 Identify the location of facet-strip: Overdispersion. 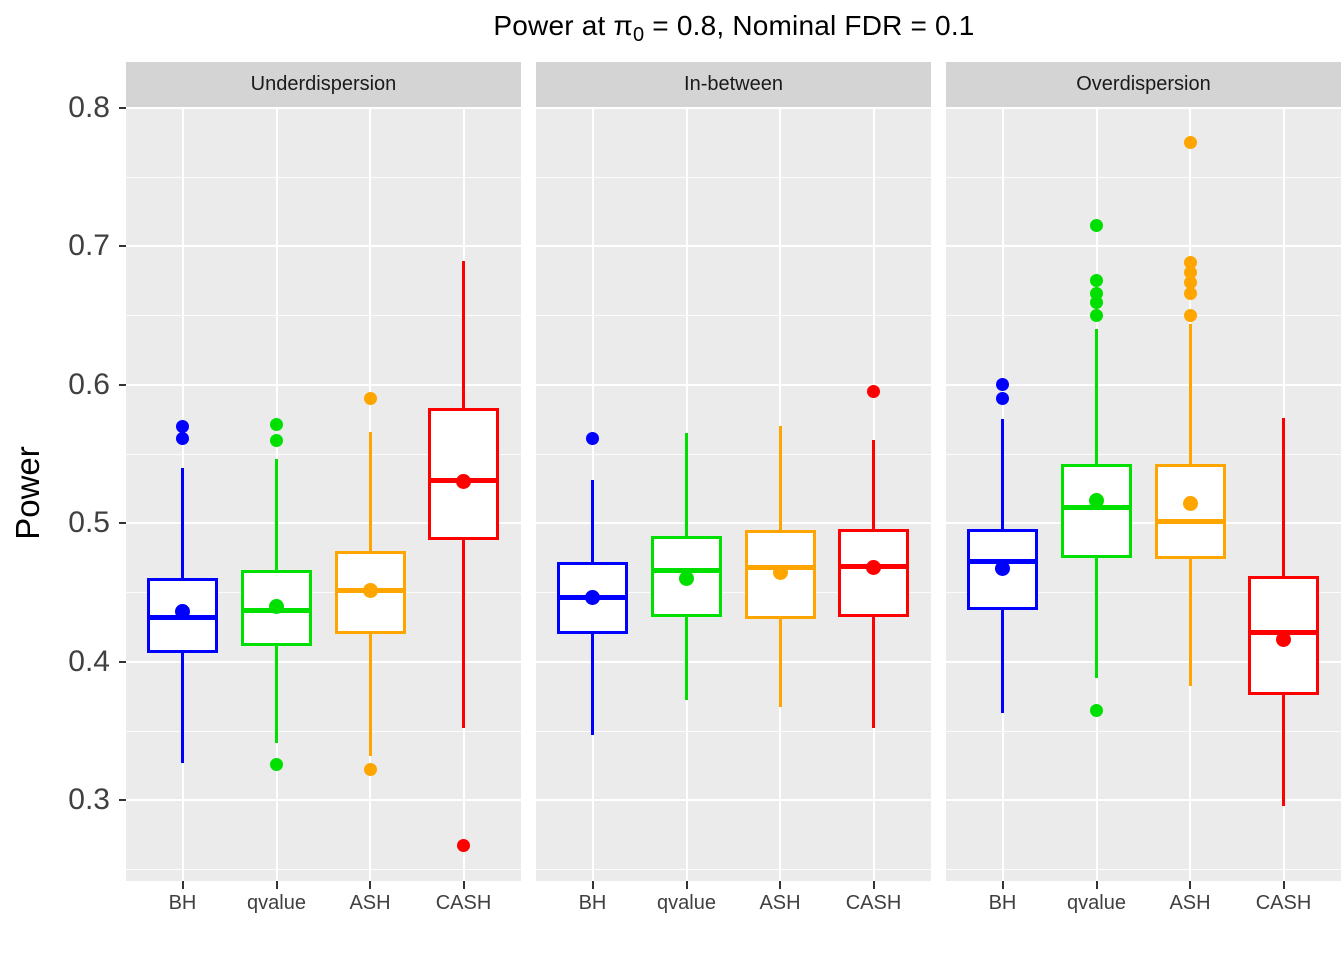
(1143, 84).